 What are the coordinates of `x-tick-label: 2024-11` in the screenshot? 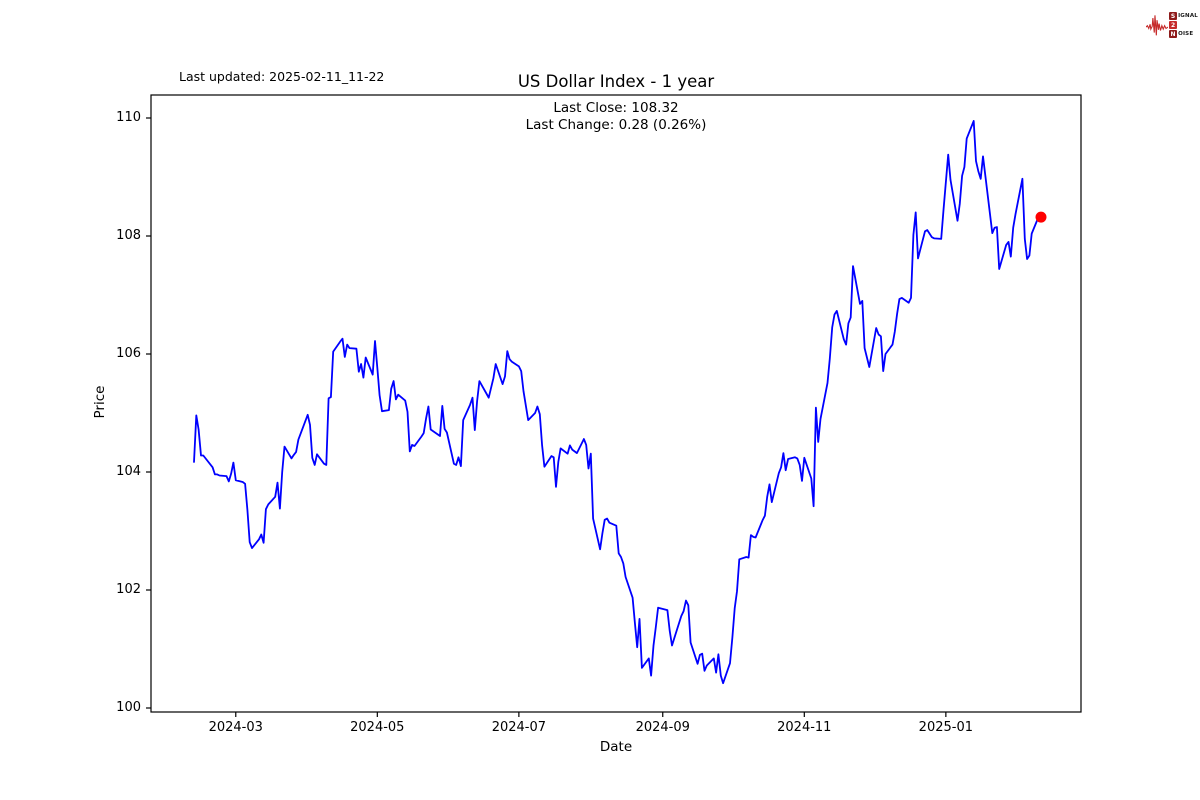 It's located at (804, 727).